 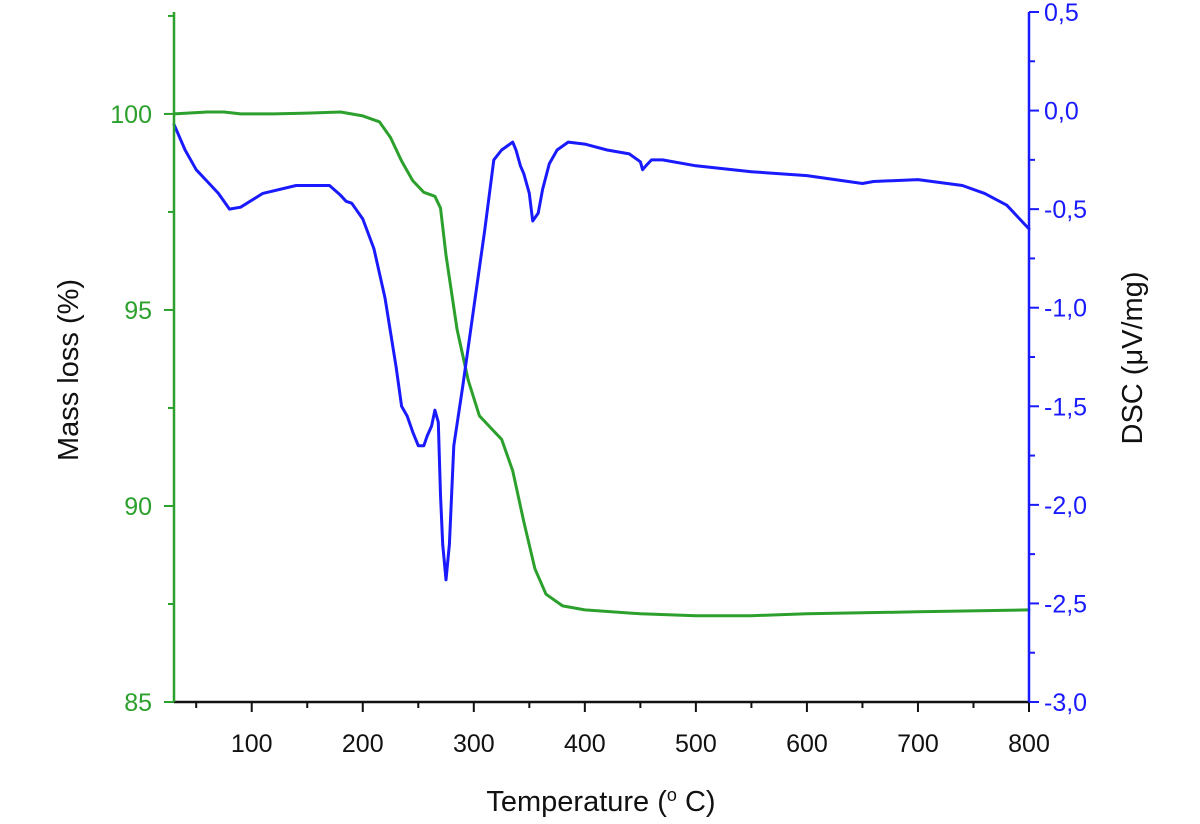 What do you see at coordinates (69, 370) in the screenshot?
I see `left-y-axis-title: Mass loss (%)` at bounding box center [69, 370].